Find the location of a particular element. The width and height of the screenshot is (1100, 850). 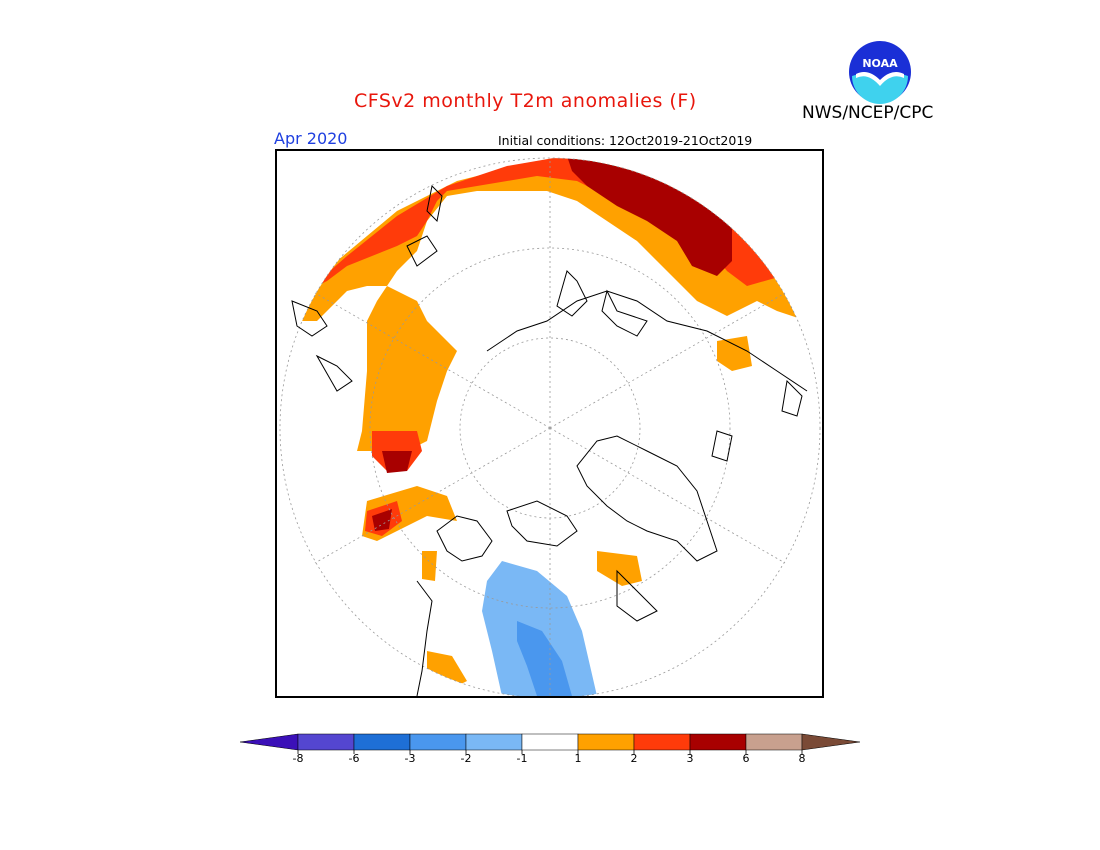

latitude-circle is located at coordinates (550, 428).